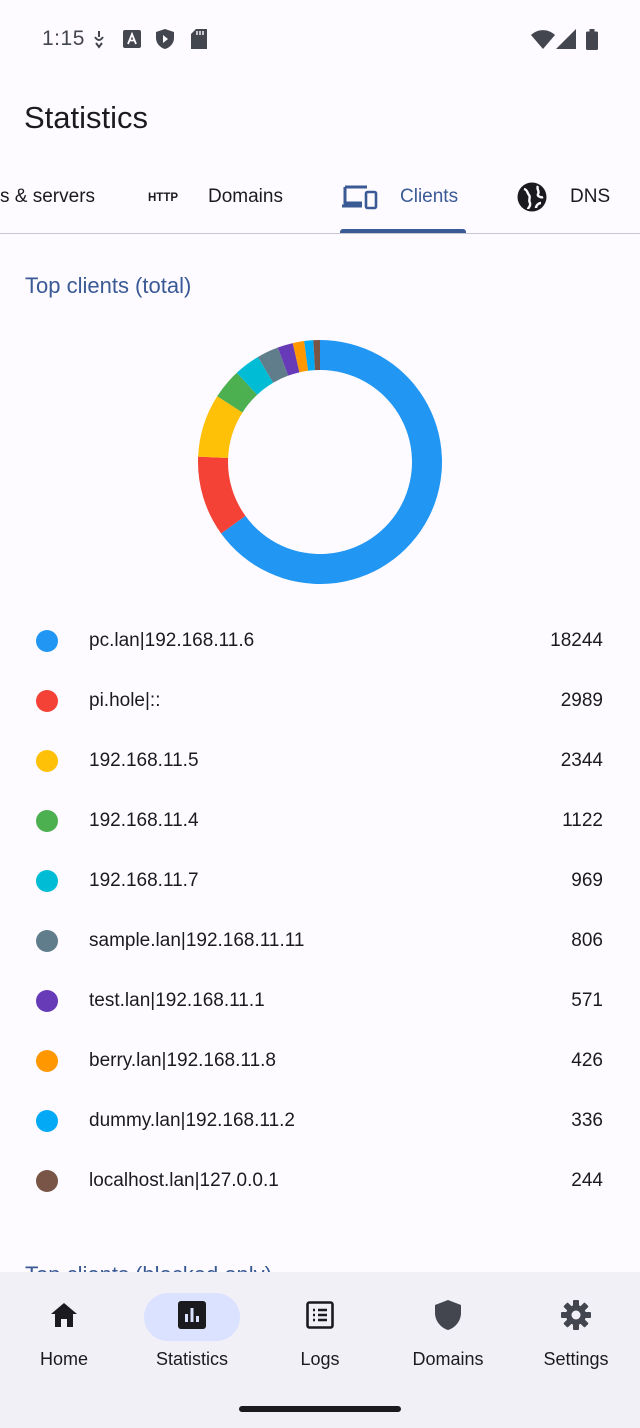 The height and width of the screenshot is (1428, 640). What do you see at coordinates (581, 760) in the screenshot?
I see `client-count: 2344` at bounding box center [581, 760].